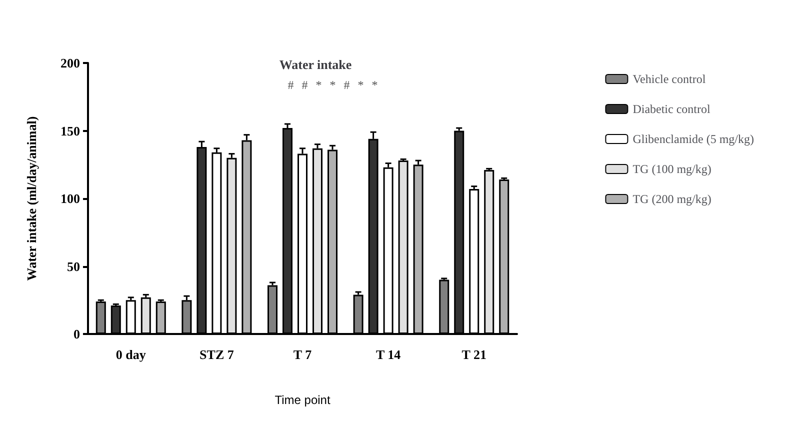 The image size is (787, 444). I want to click on y-tick-label: 0, so click(77, 334).